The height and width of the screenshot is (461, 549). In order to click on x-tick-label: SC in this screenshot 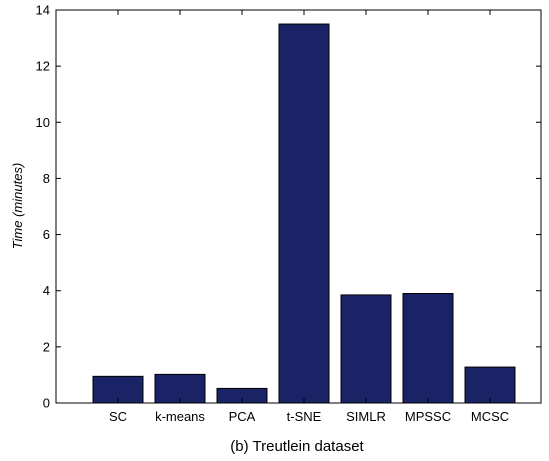, I will do `click(118, 416)`.